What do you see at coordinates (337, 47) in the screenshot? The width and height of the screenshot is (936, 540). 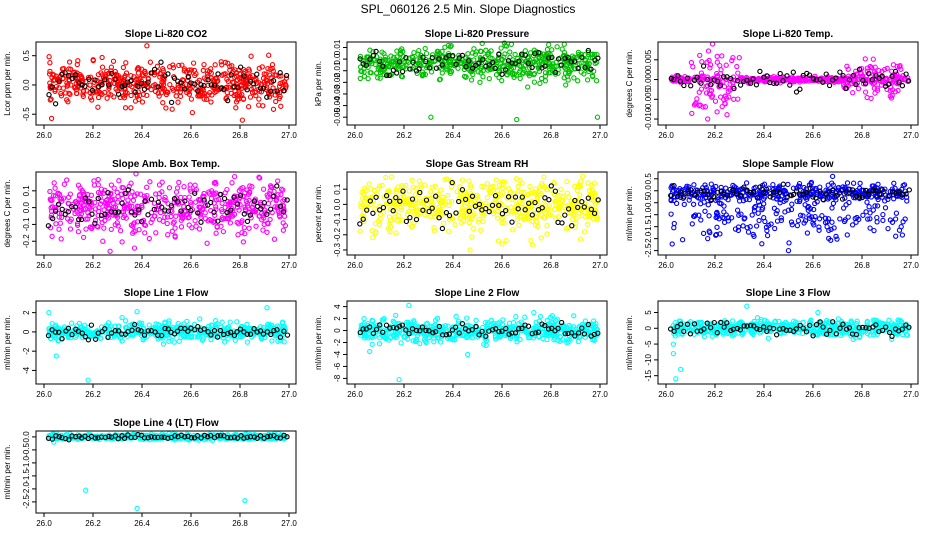 I see `y-tick-label: 0.01` at bounding box center [337, 47].